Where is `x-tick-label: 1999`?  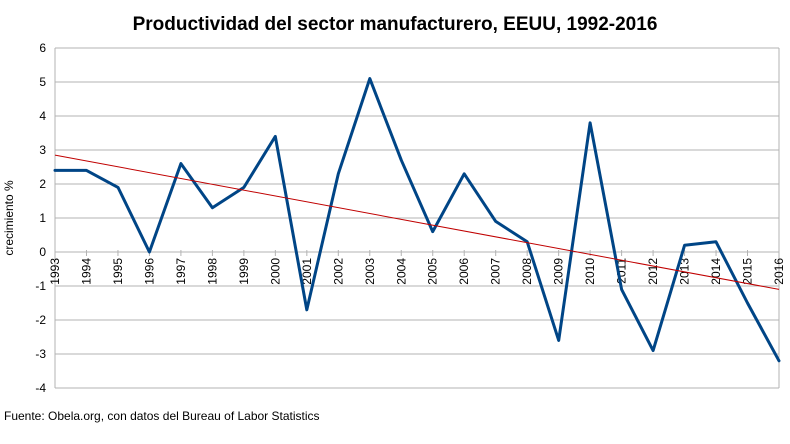 x-tick-label: 1999 is located at coordinates (244, 271).